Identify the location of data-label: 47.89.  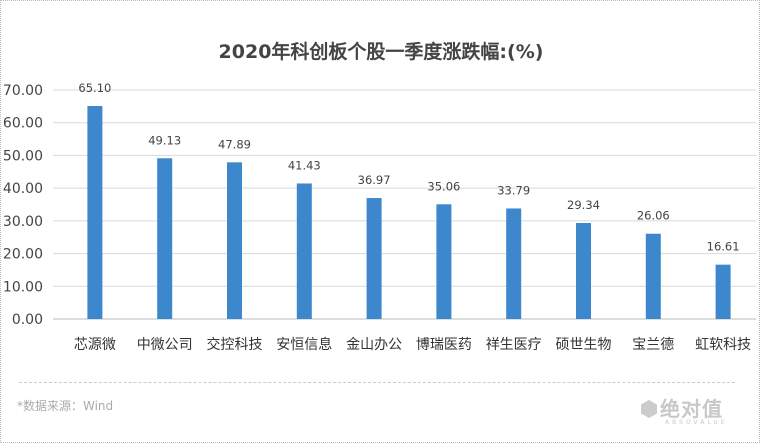
(234, 144).